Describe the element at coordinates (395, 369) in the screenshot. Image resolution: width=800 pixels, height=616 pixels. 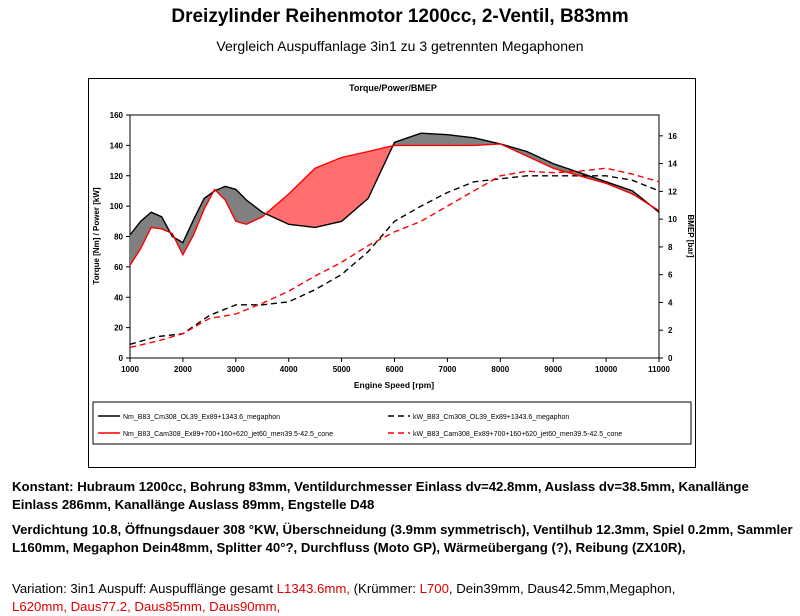
I see `x-tick-label: 6000` at that location.